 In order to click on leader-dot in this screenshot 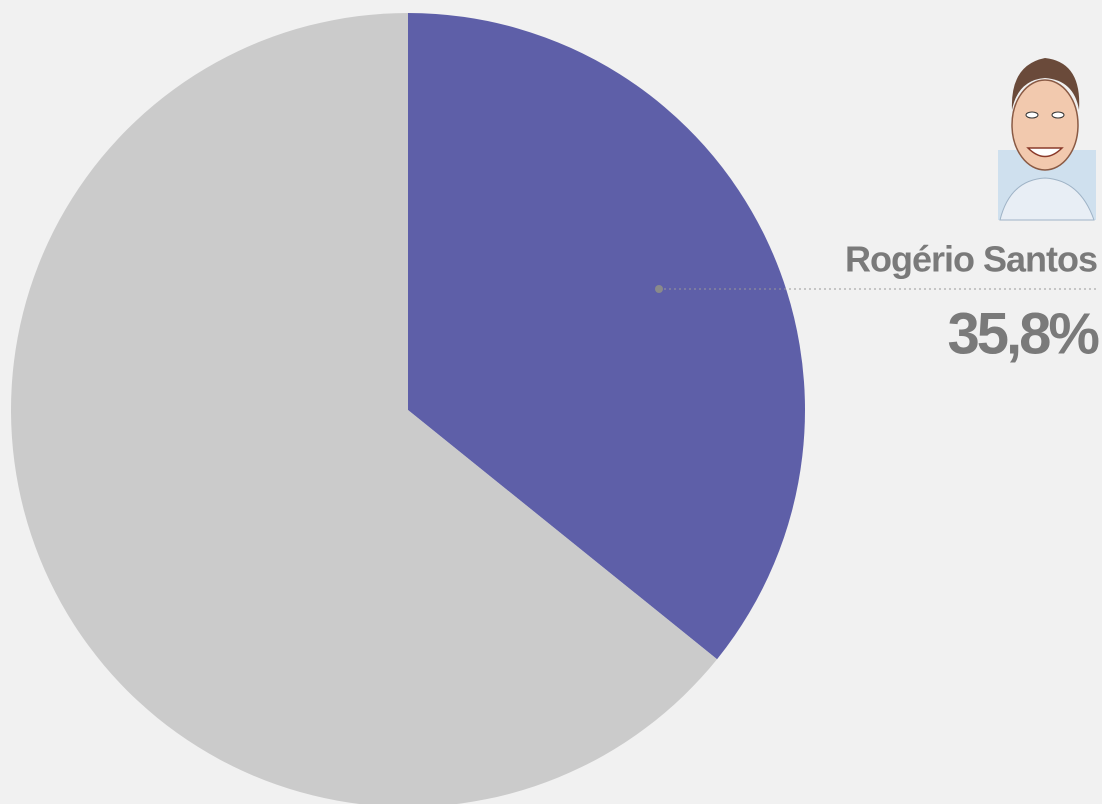, I will do `click(659, 289)`.